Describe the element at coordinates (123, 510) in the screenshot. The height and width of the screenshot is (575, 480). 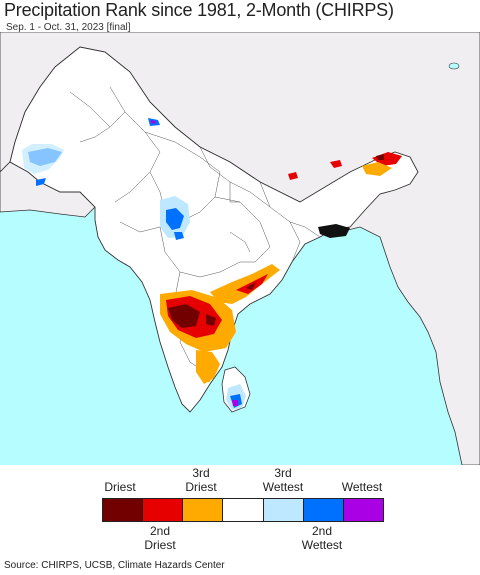
I see `legend-swatch-driest` at that location.